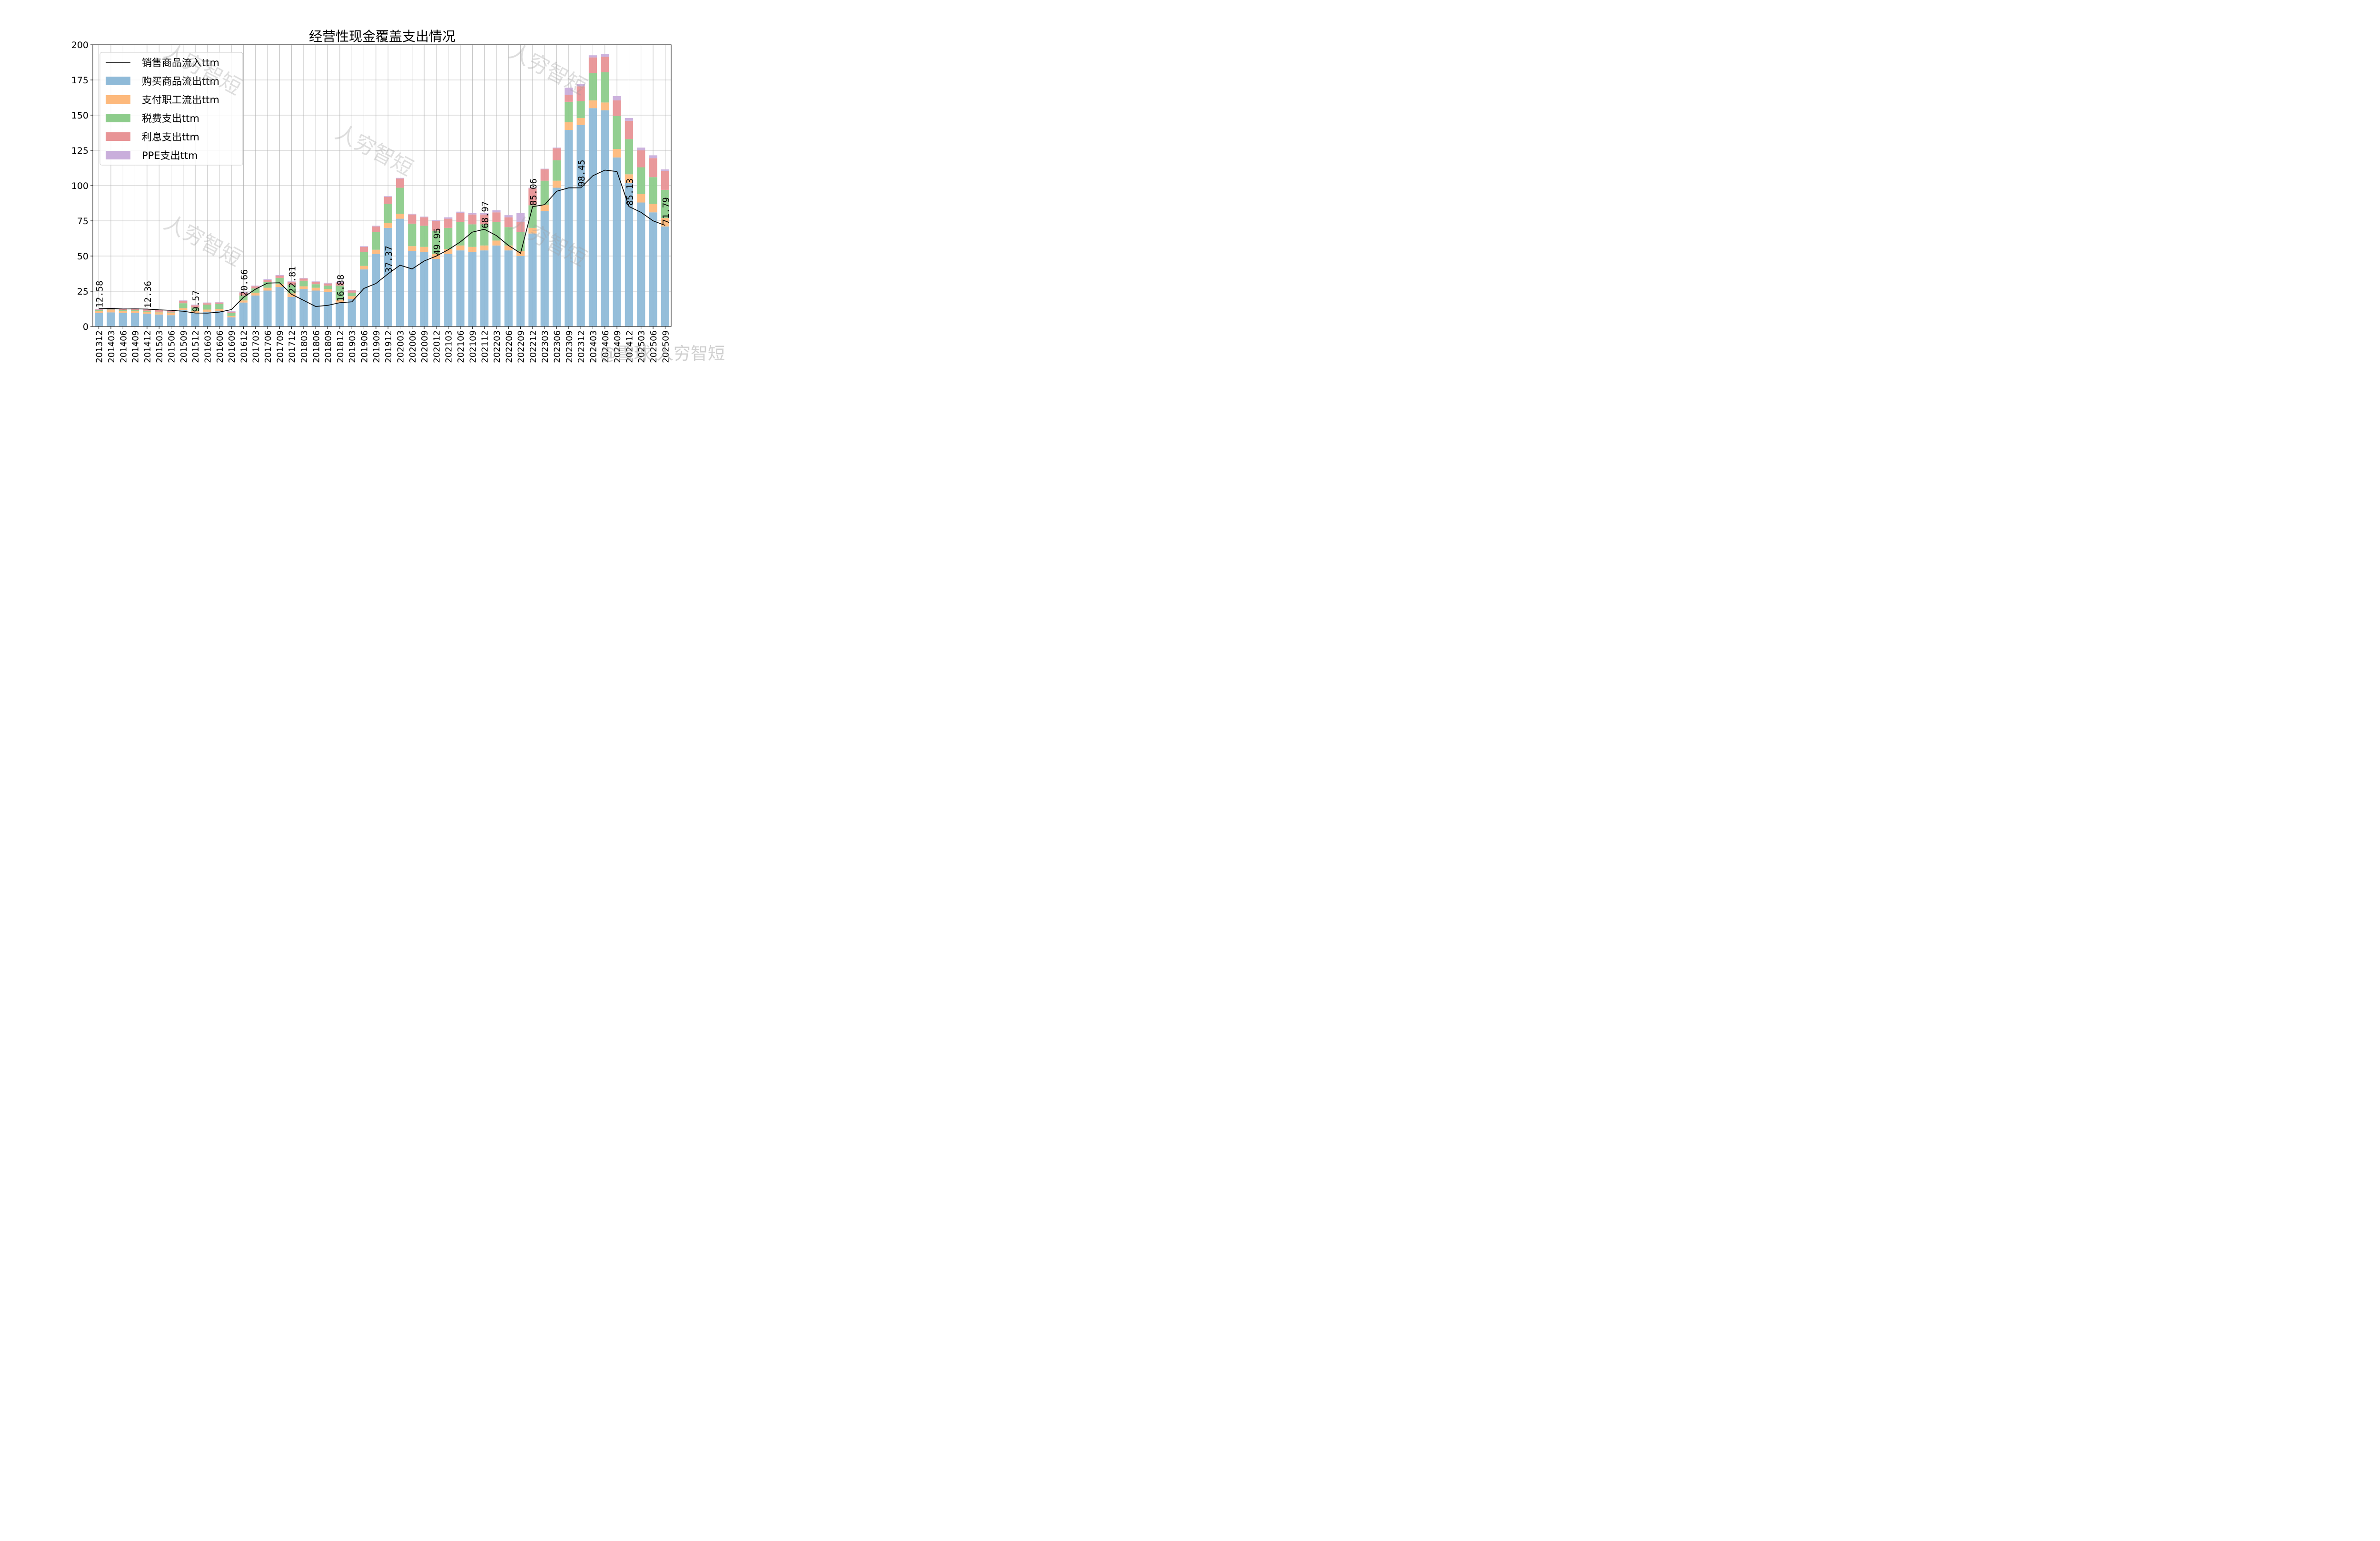 The height and width of the screenshot is (1541, 2380). I want to click on x-tick-label: 202406, so click(606, 347).